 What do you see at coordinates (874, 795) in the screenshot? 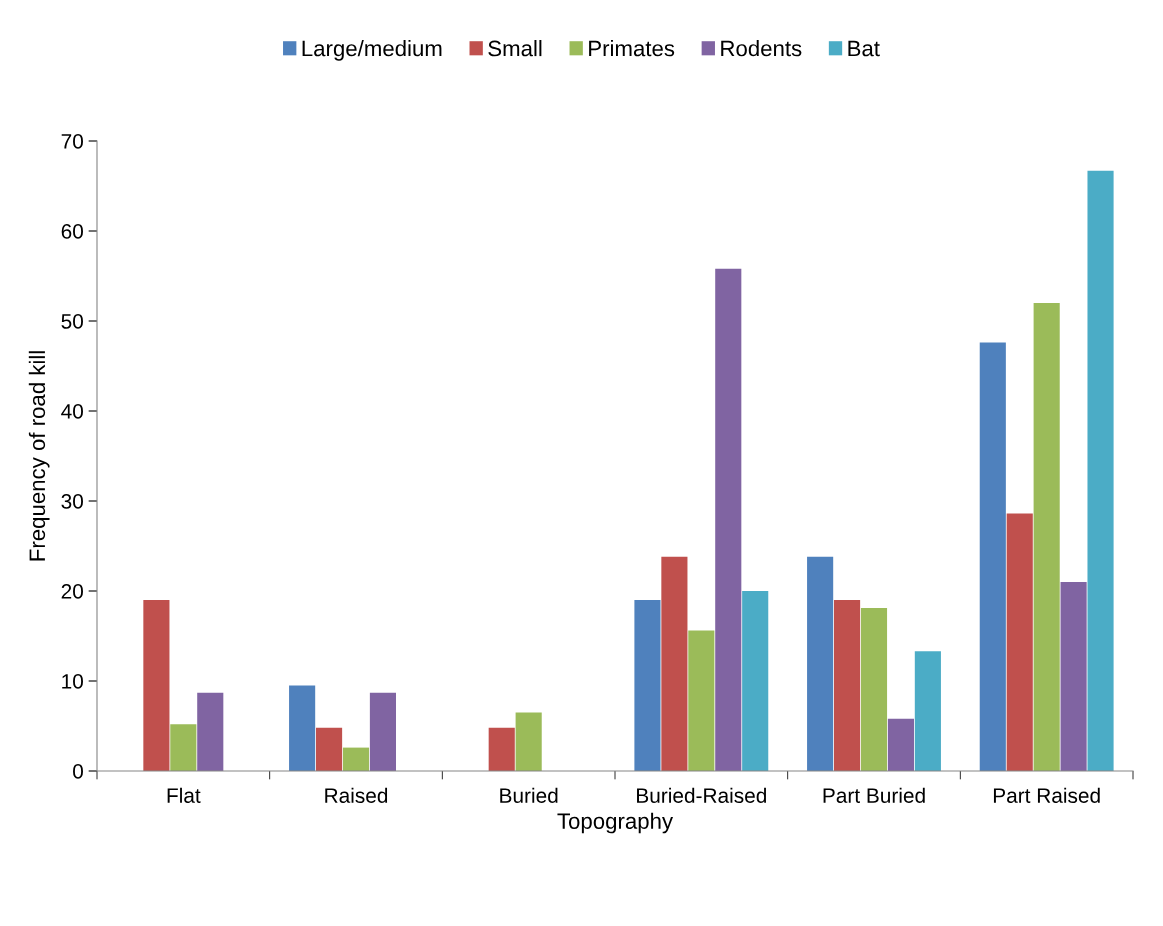
I see `x-tick-label: Part Buried` at bounding box center [874, 795].